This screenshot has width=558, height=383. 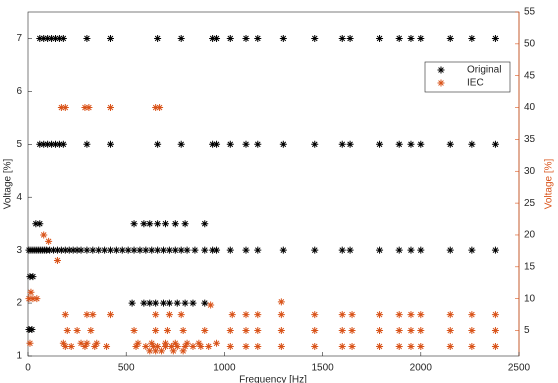 What do you see at coordinates (467, 77) in the screenshot?
I see `legend-box` at bounding box center [467, 77].